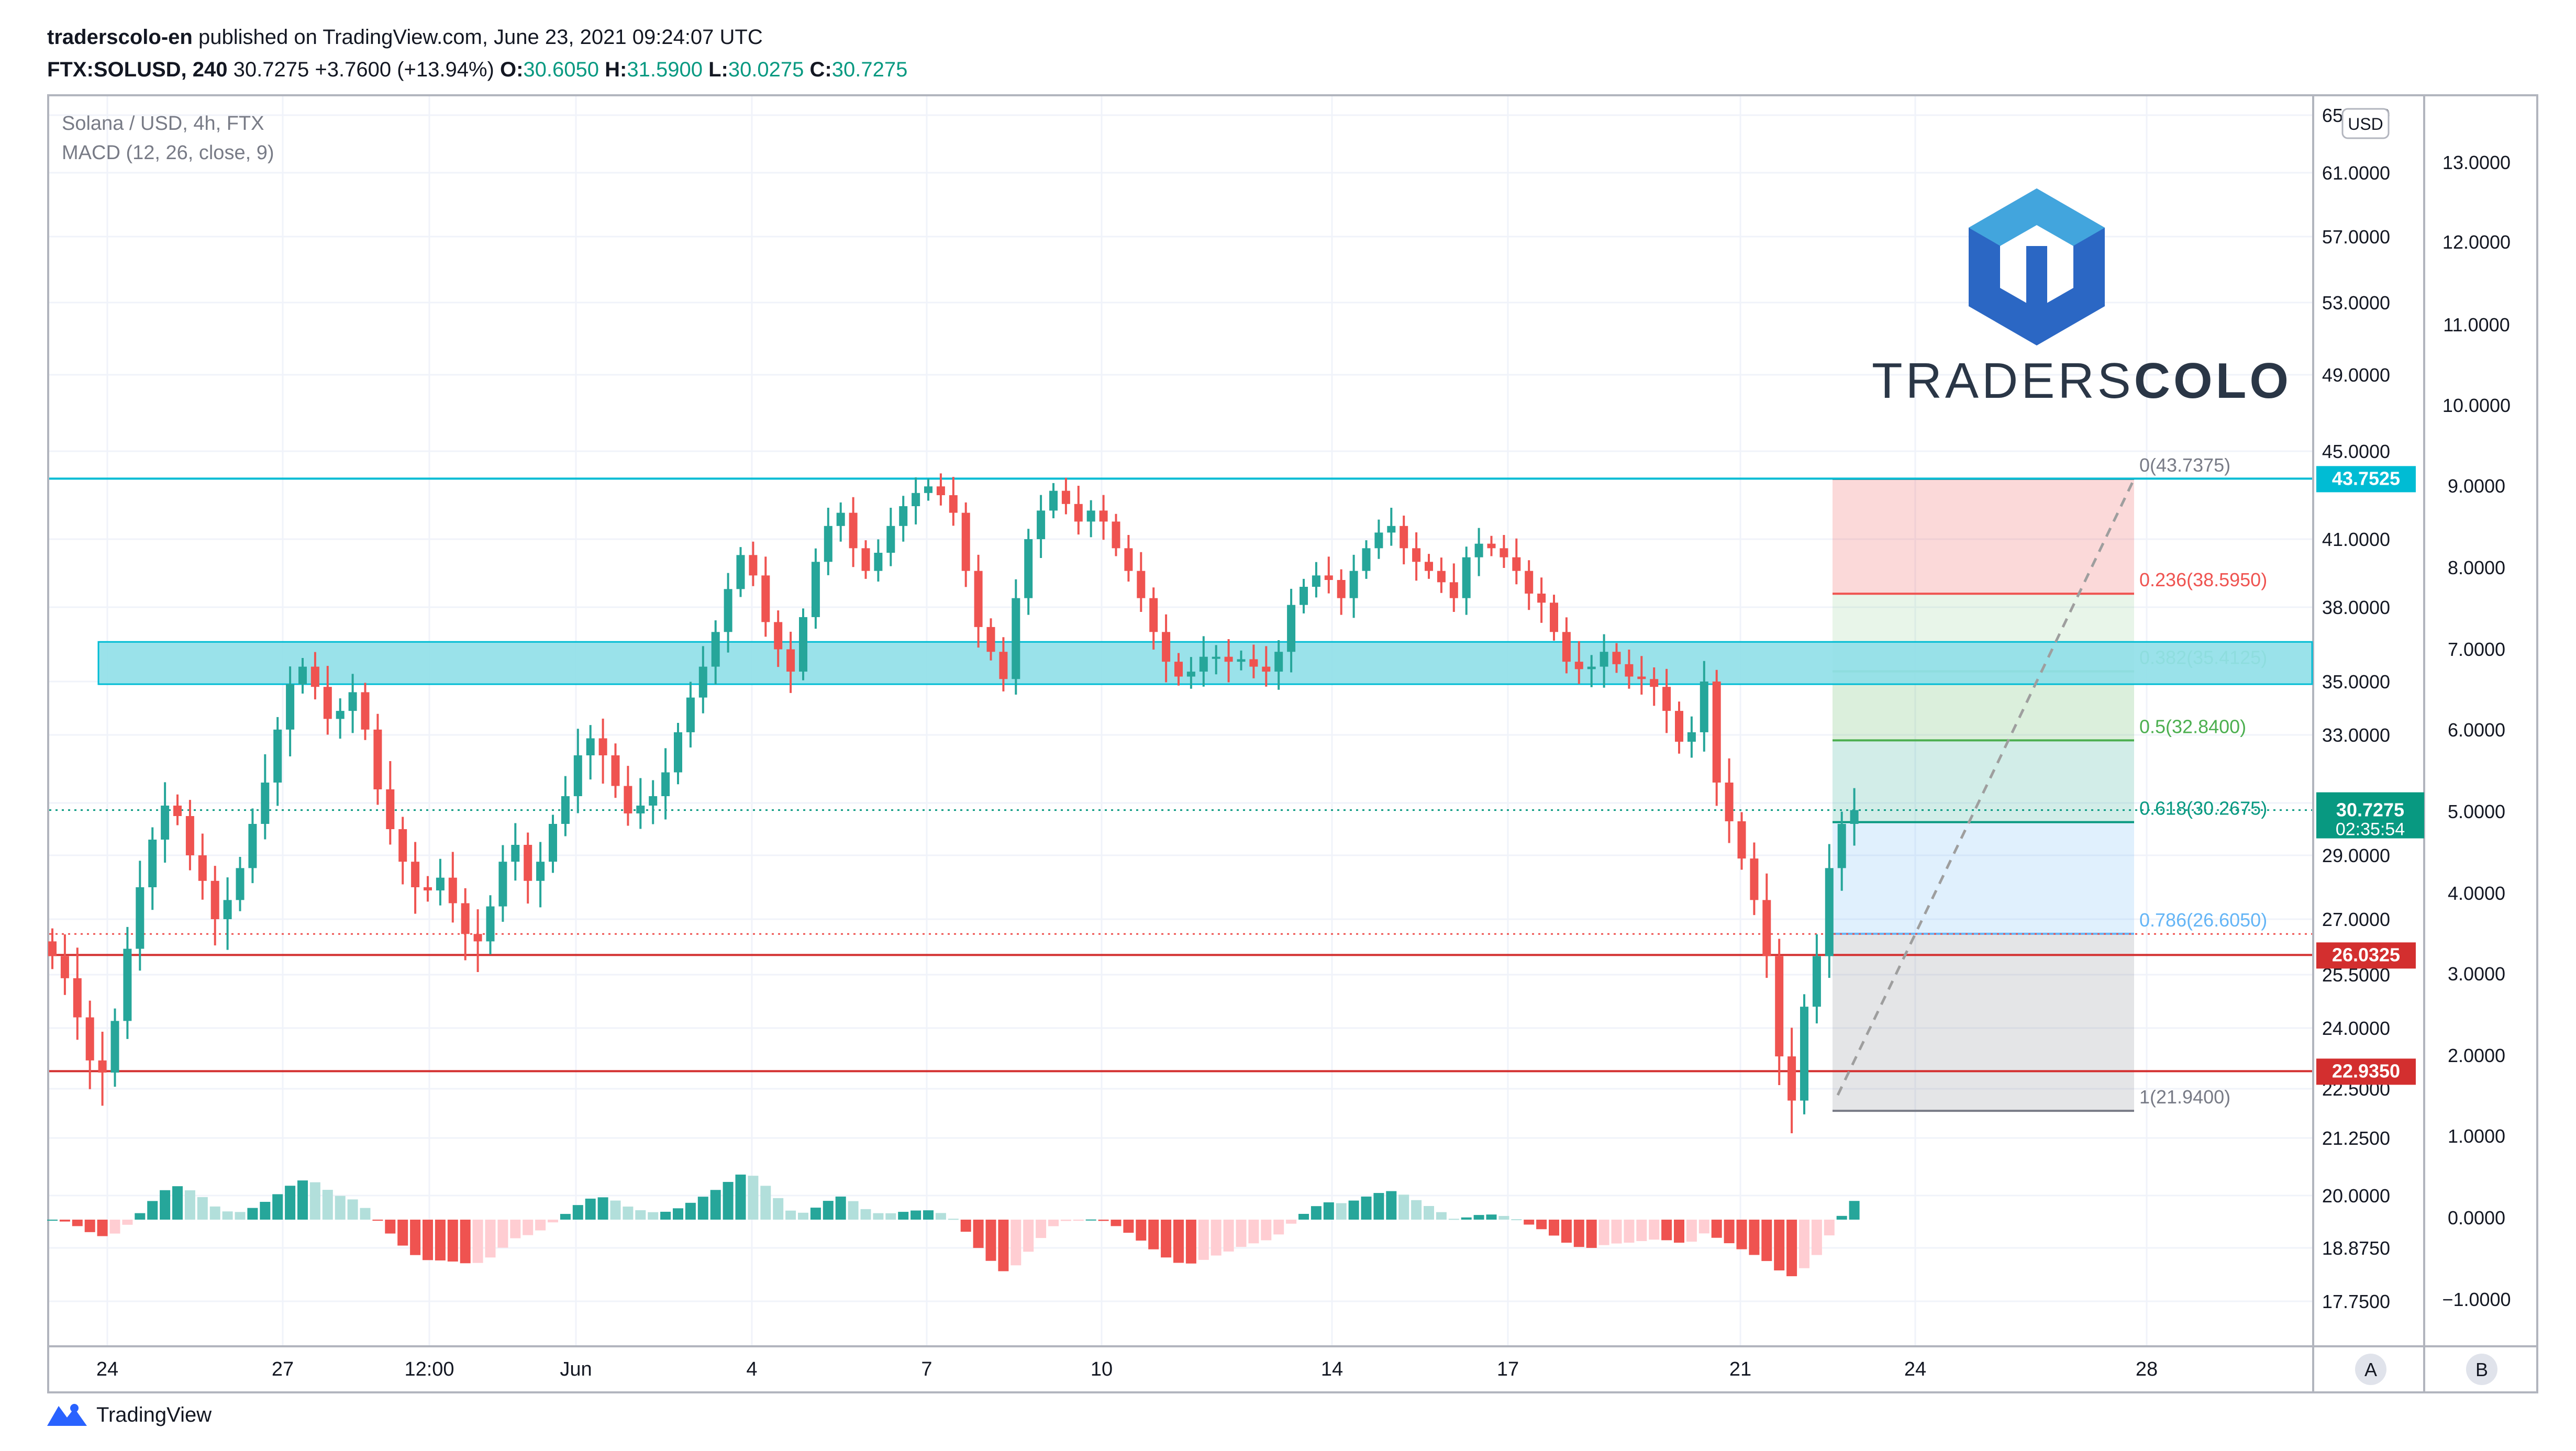 The width and height of the screenshot is (2576, 1451). I want to click on macd-tick-label: 1.0000, so click(2476, 1136).